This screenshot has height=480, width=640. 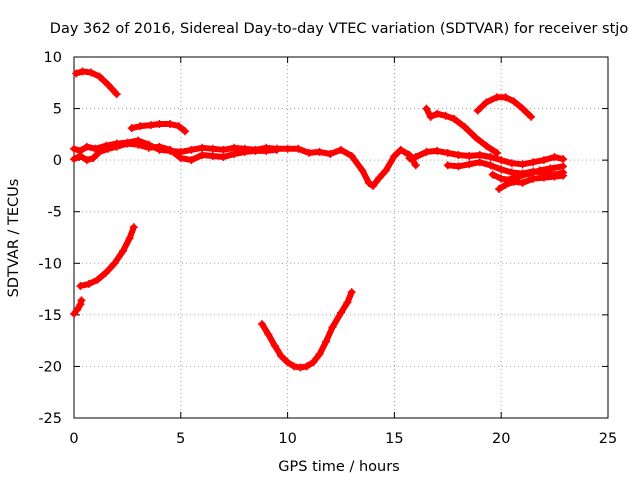 What do you see at coordinates (50, 264) in the screenshot?
I see `y-tick-label: -10` at bounding box center [50, 264].